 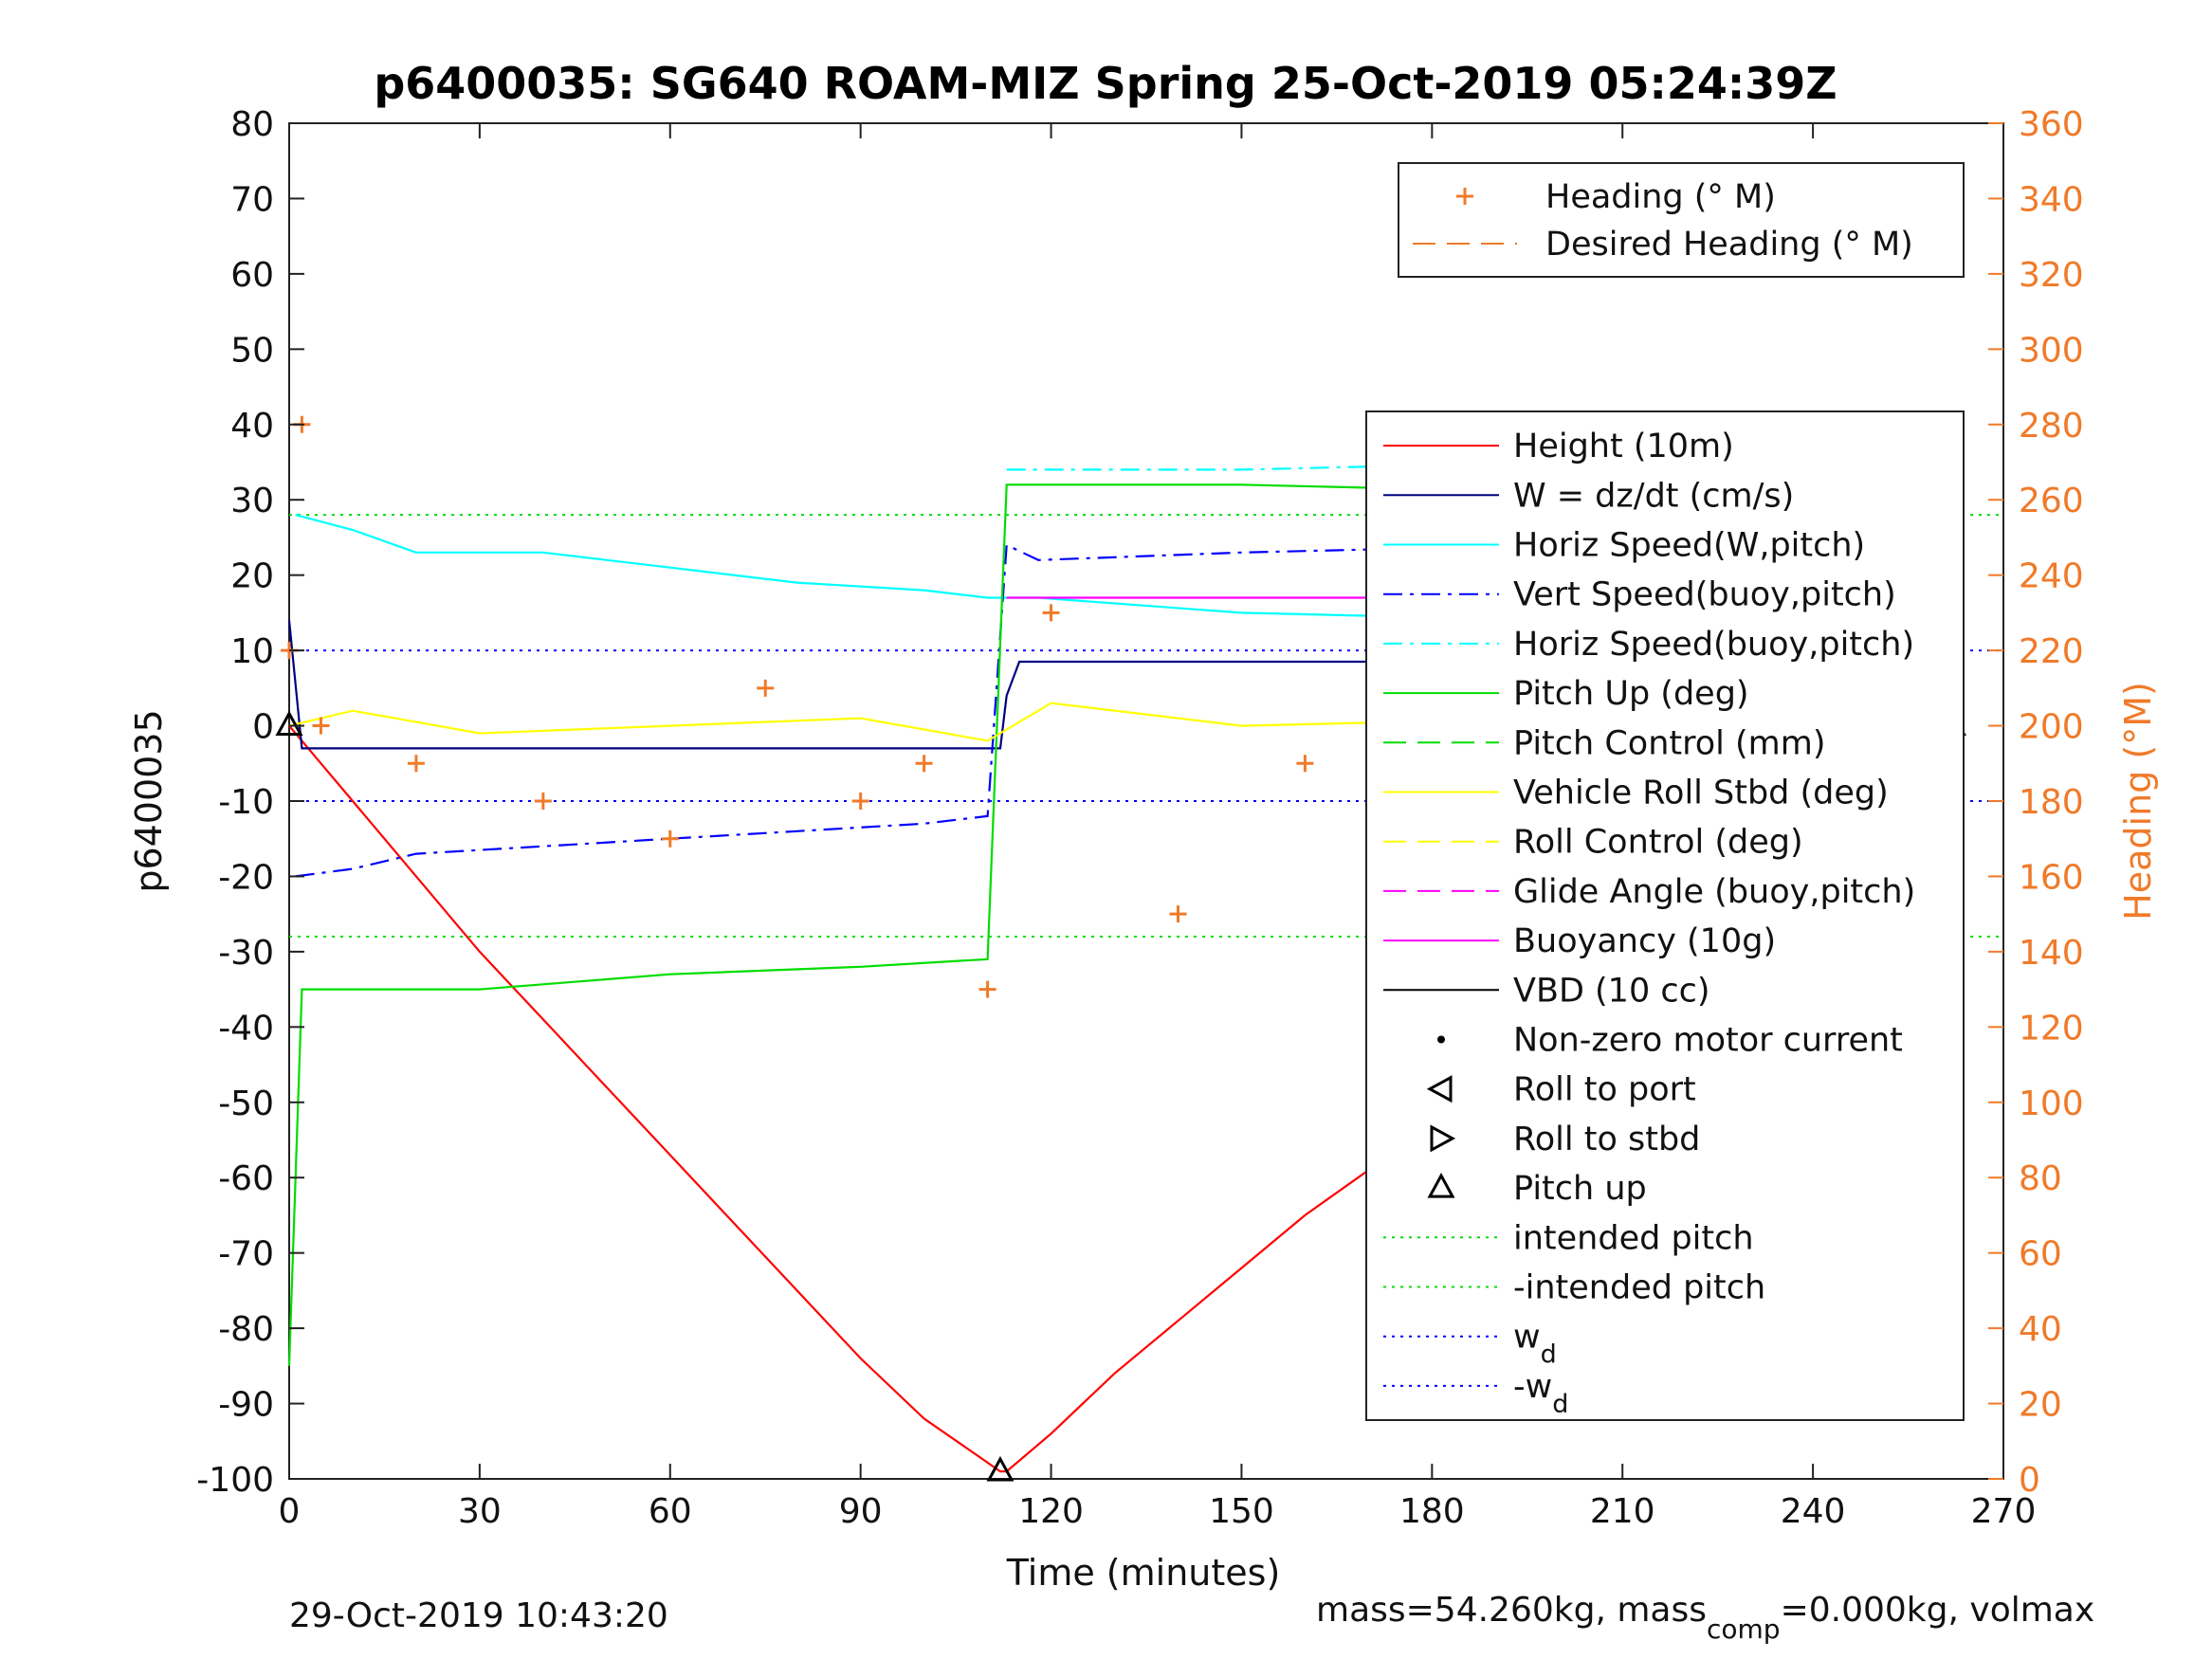 I want to click on y-tick-label: 0, so click(x=263, y=727).